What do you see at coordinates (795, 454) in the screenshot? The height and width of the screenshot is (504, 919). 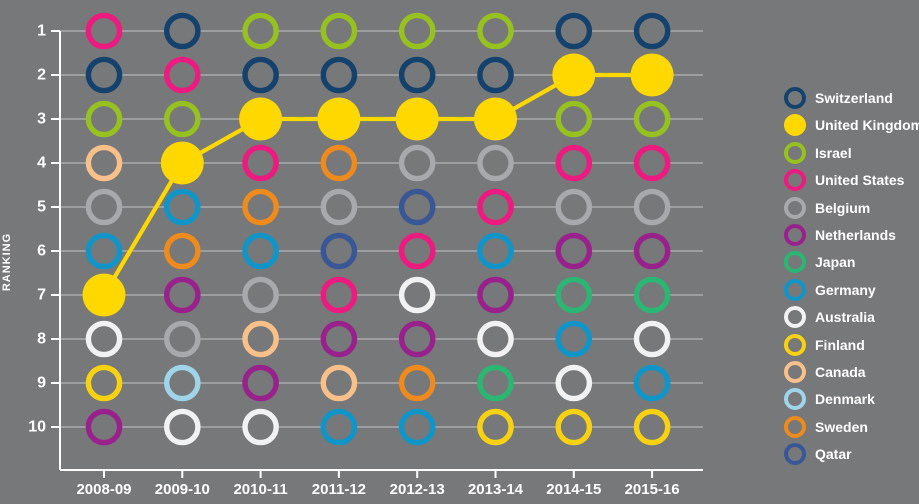 I see `legend-swatch-qatar` at bounding box center [795, 454].